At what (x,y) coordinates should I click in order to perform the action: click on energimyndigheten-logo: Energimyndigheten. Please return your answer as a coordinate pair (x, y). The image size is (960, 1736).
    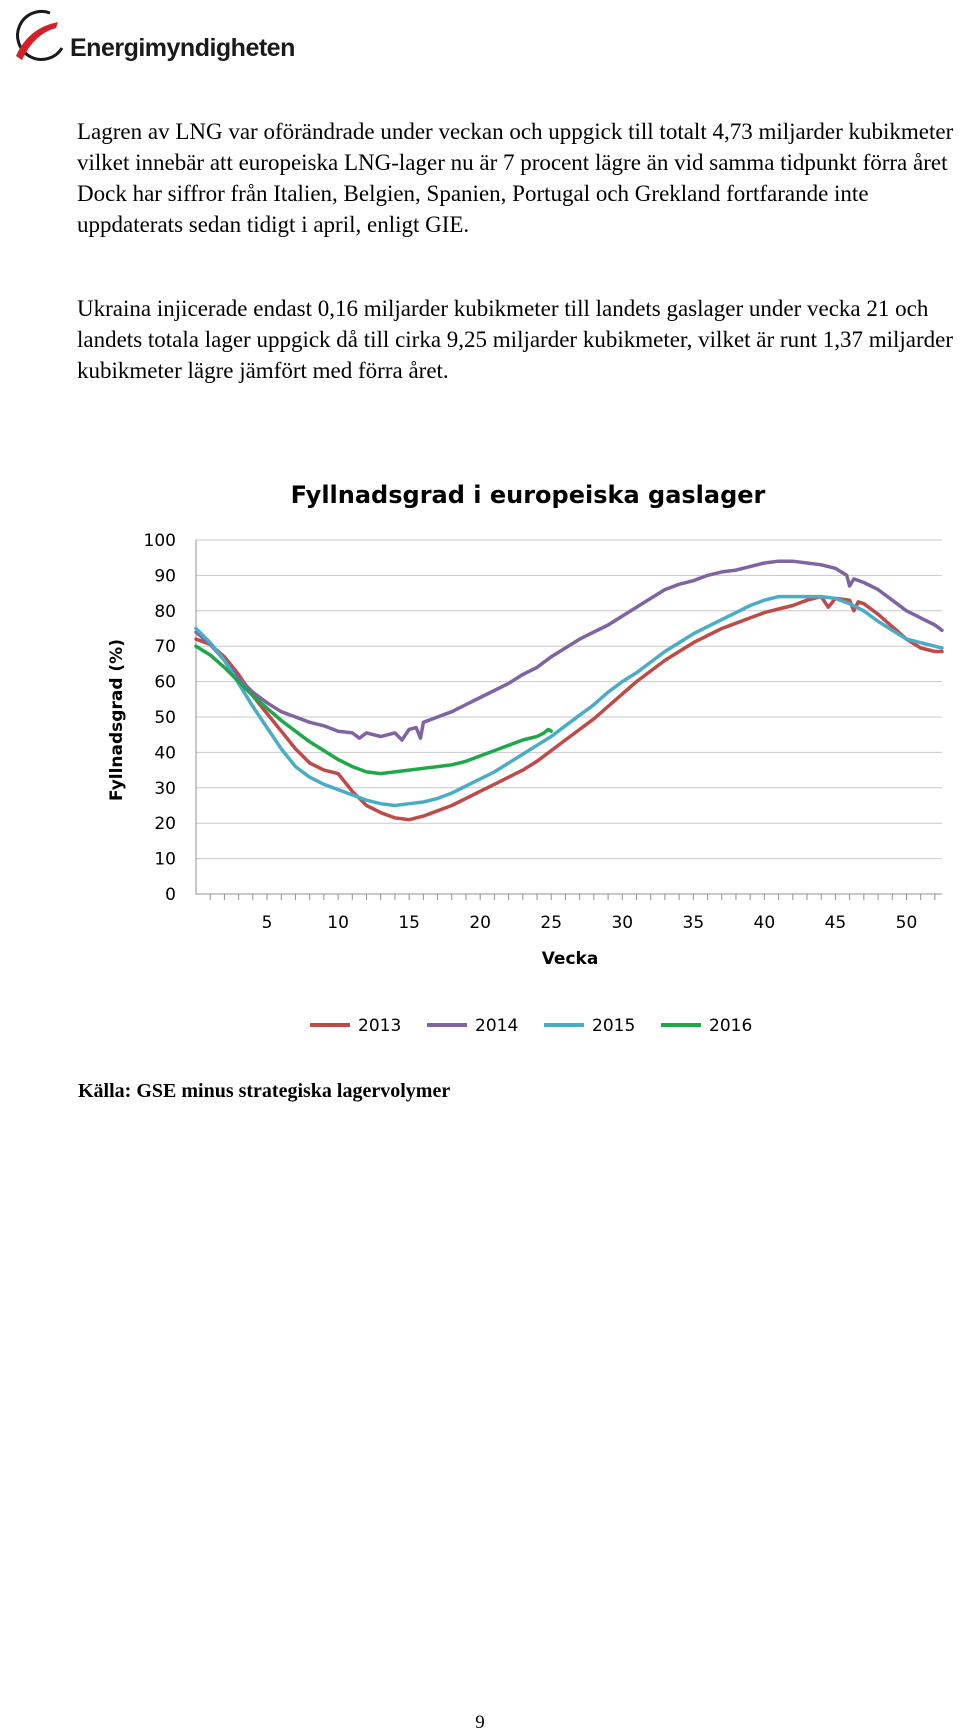
    Looking at the image, I should click on (156, 39).